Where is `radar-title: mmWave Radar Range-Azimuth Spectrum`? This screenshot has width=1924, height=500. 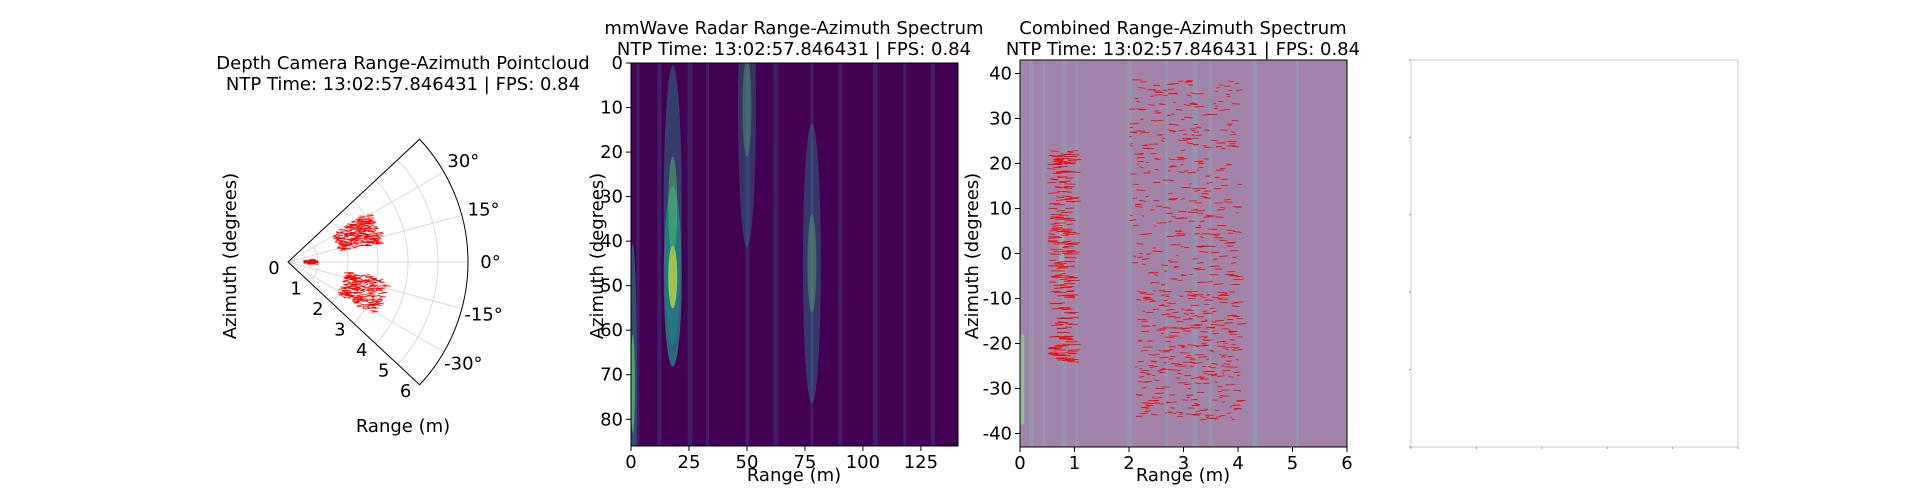 radar-title: mmWave Radar Range-Azimuth Spectrum is located at coordinates (793, 28).